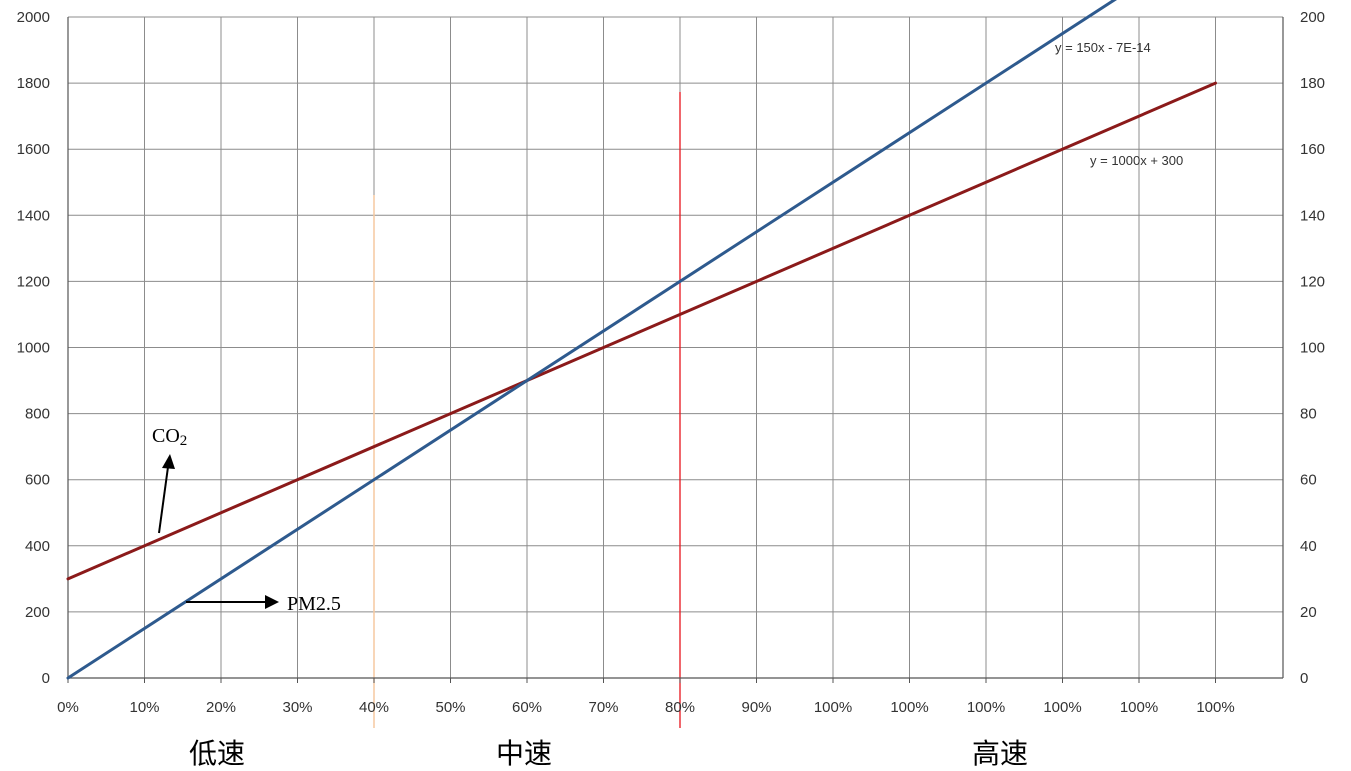 The height and width of the screenshot is (771, 1351). I want to click on y-right-tick-label: 20, so click(1308, 612).